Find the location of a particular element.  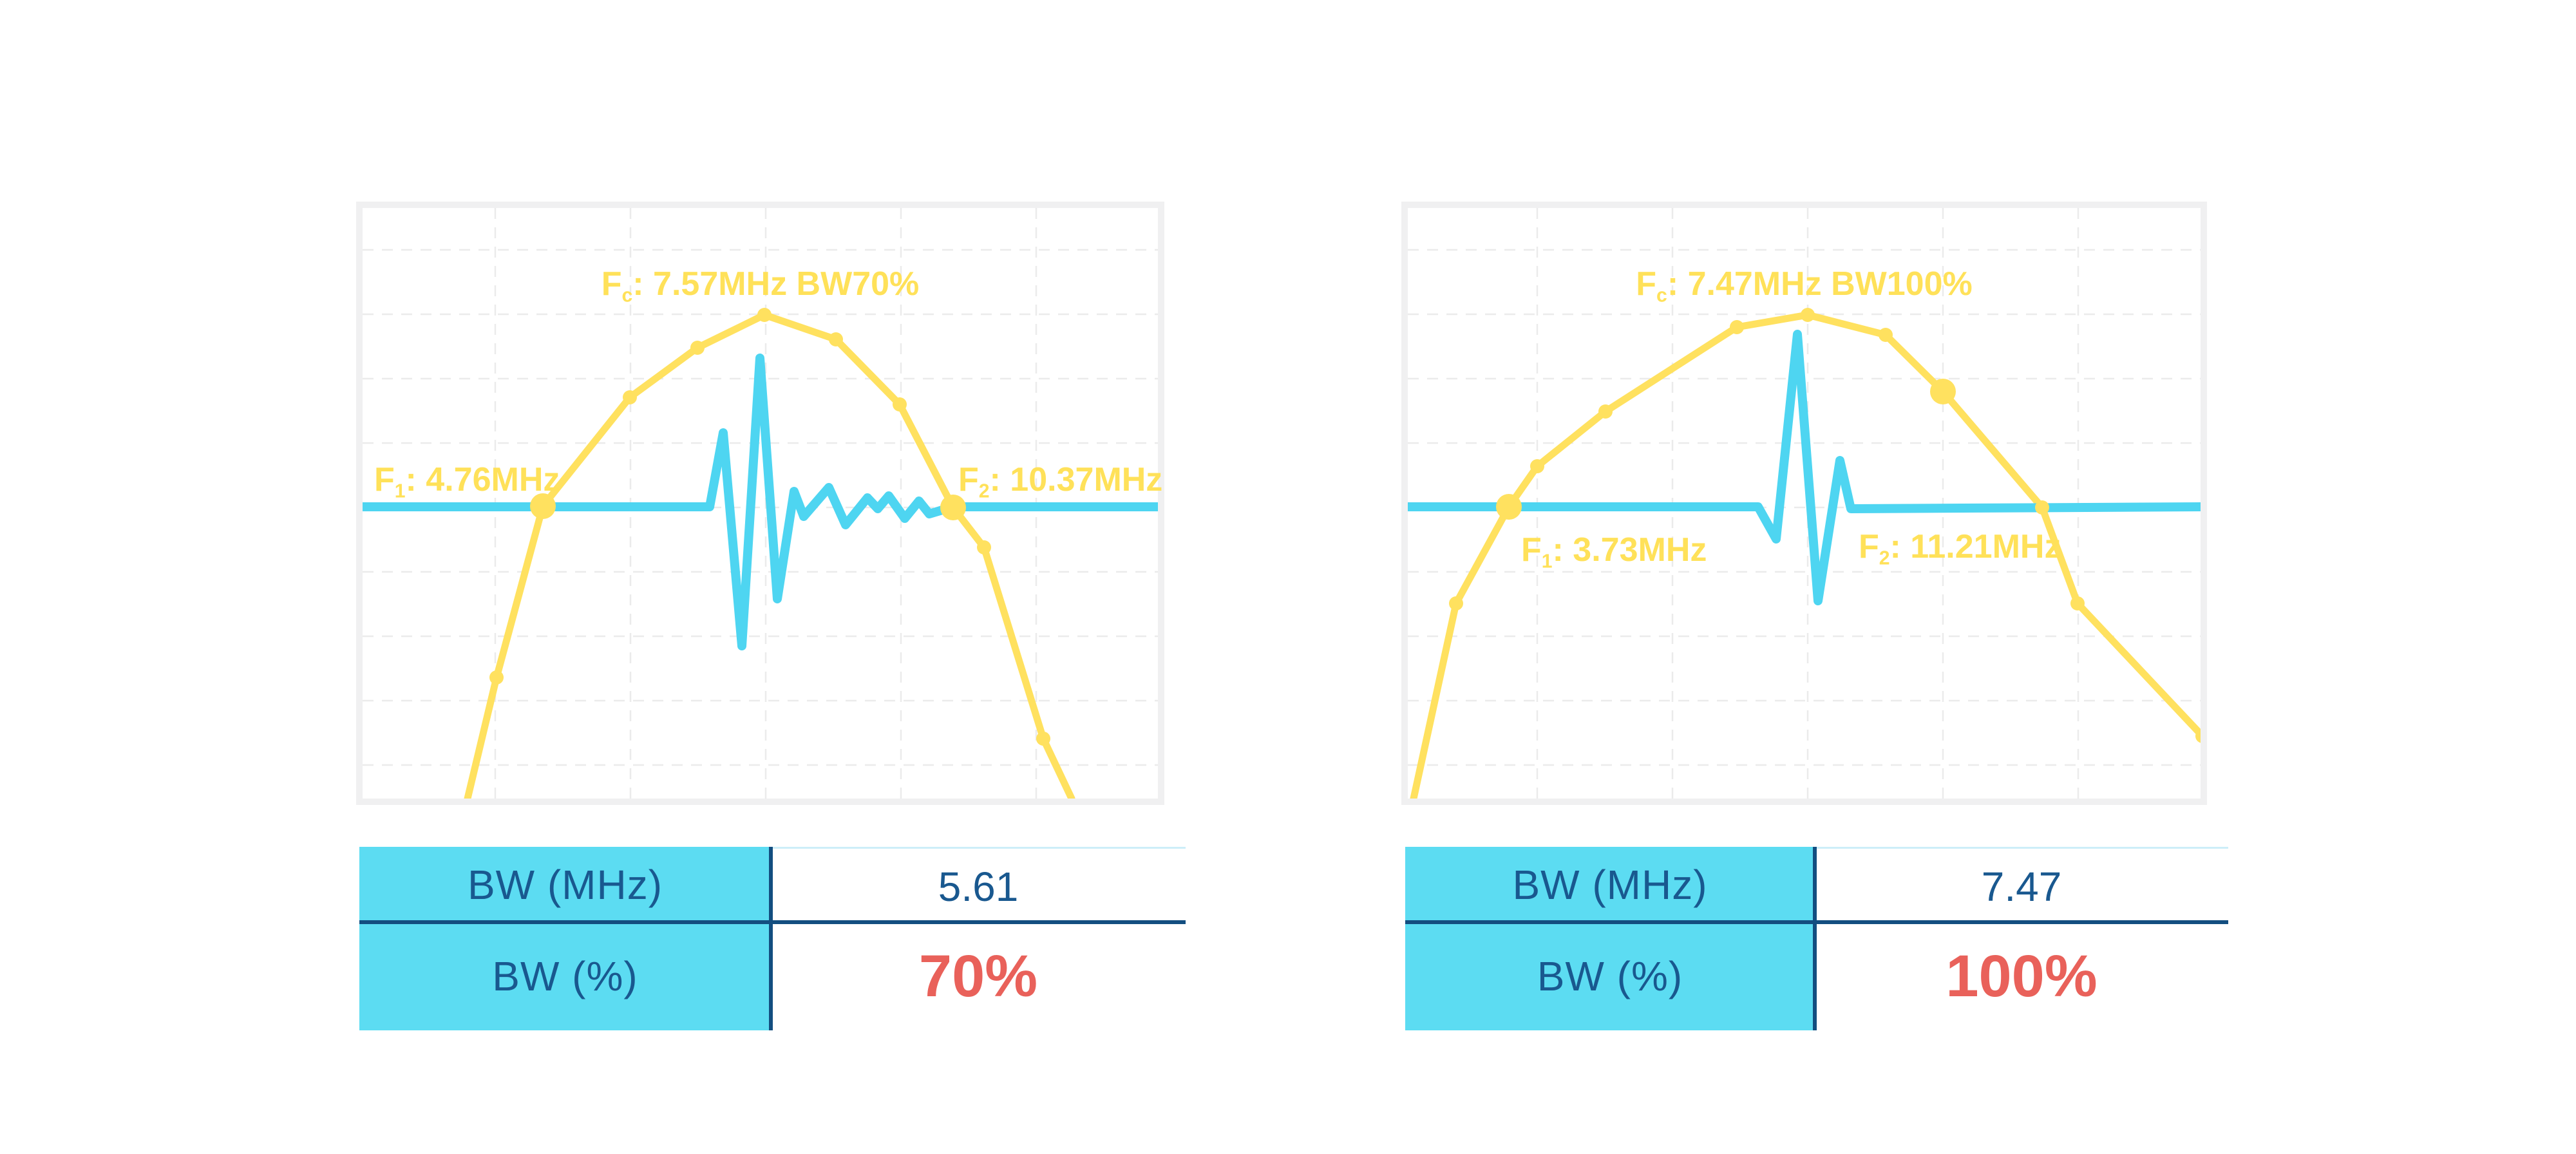

f1-label-rest: : 3.73MHz is located at coordinates (1630, 550).